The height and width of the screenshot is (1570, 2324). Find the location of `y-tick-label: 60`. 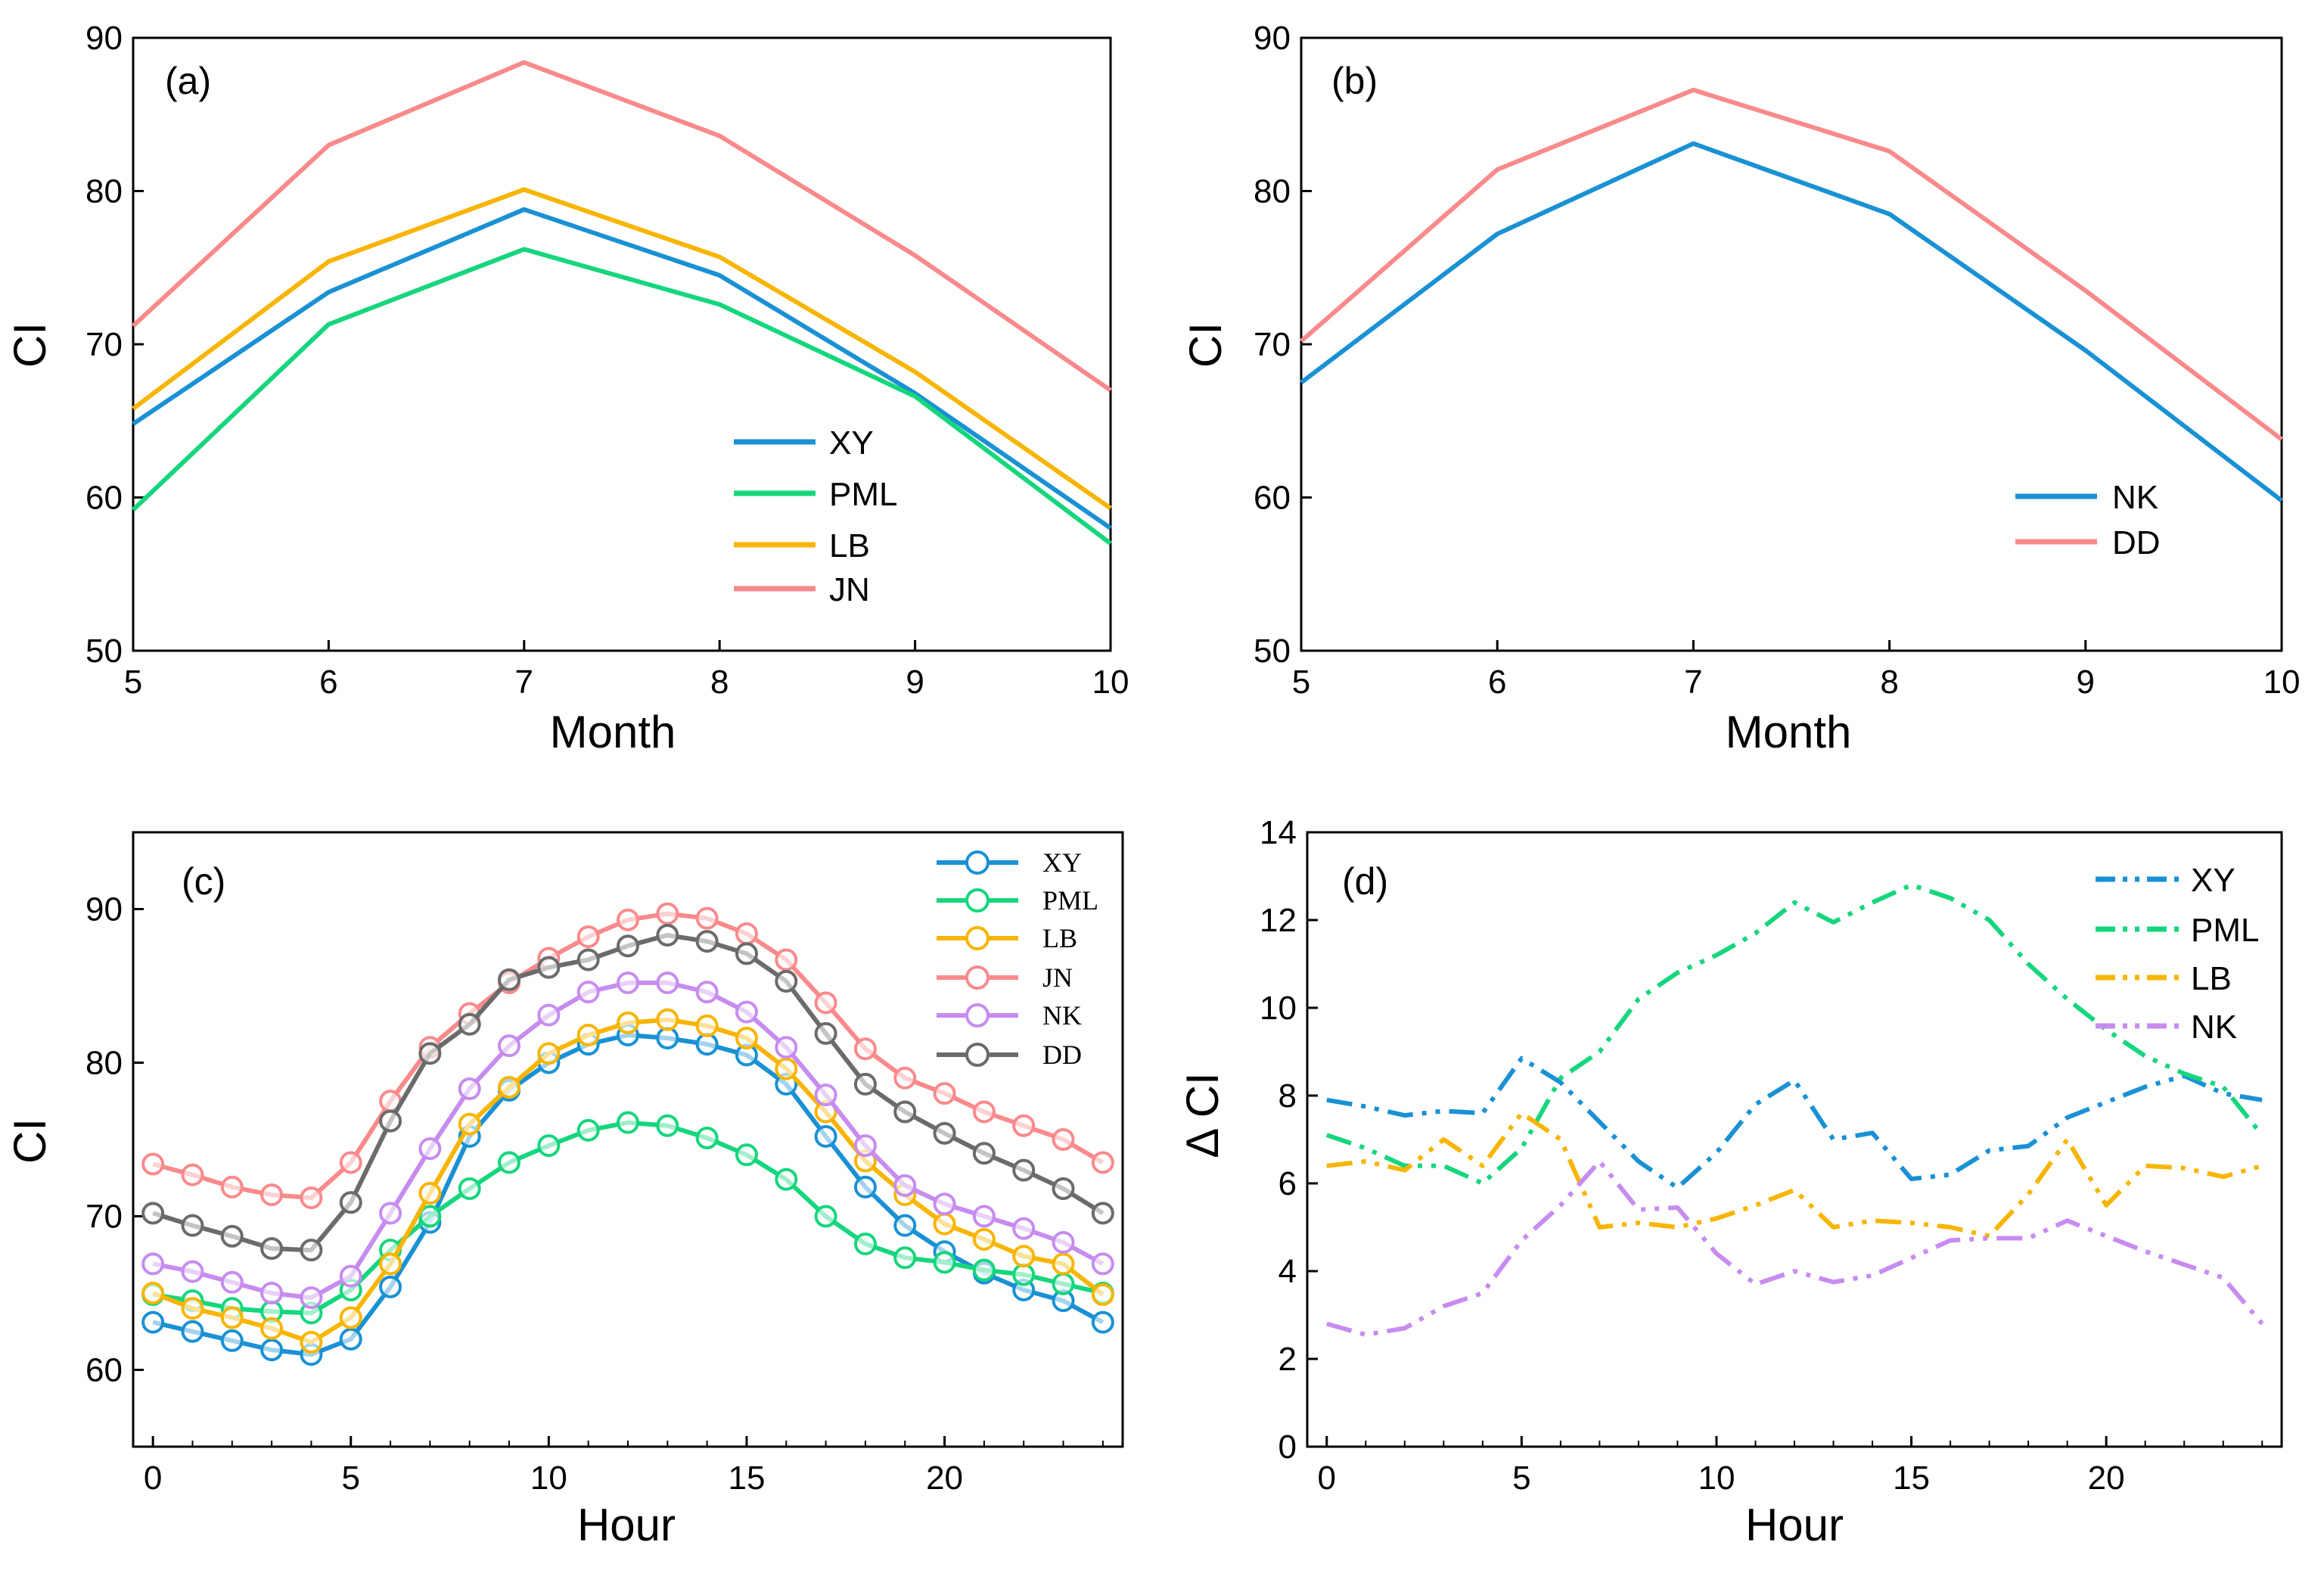

y-tick-label: 60 is located at coordinates (1272, 498).